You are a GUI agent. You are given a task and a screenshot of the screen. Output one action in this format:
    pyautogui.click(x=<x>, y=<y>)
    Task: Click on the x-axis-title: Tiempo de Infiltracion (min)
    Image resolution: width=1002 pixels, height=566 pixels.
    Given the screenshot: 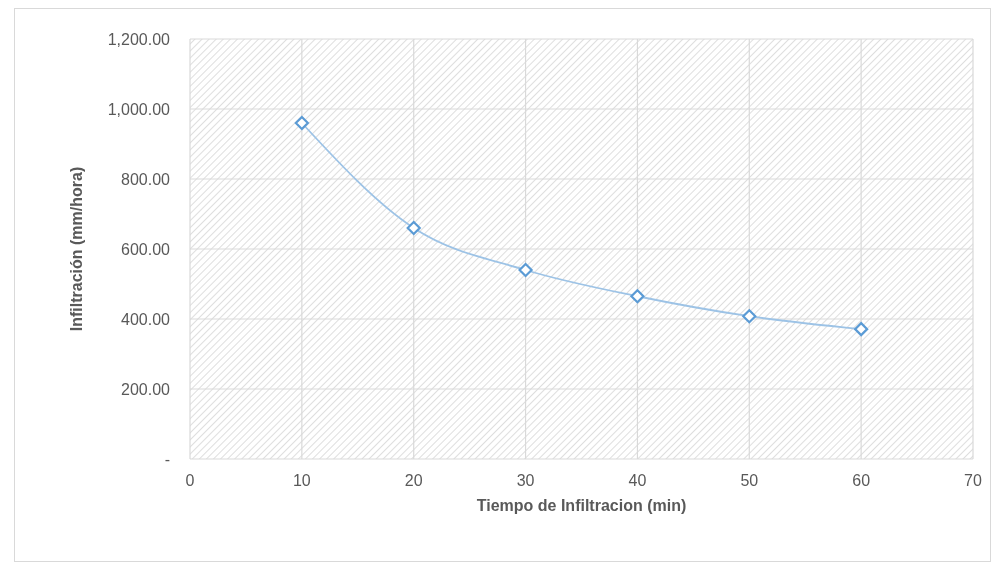 What is the action you would take?
    pyautogui.click(x=581, y=505)
    